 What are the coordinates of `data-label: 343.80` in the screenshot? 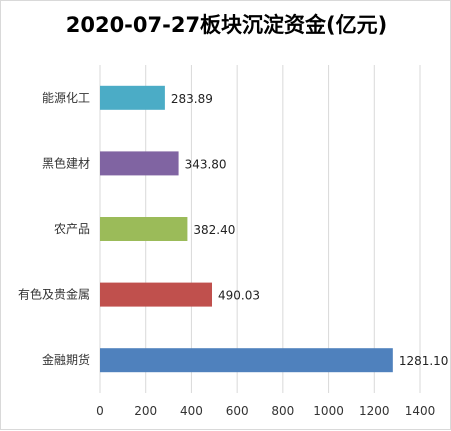 It's located at (206, 164).